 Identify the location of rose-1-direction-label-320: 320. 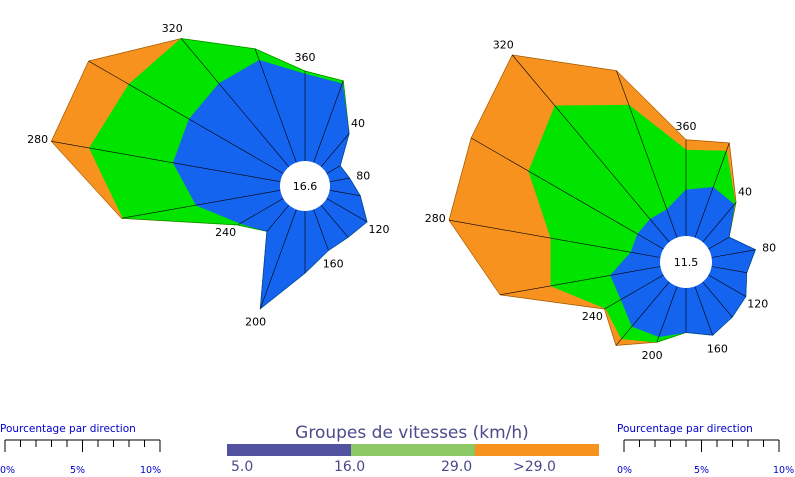
(503, 44).